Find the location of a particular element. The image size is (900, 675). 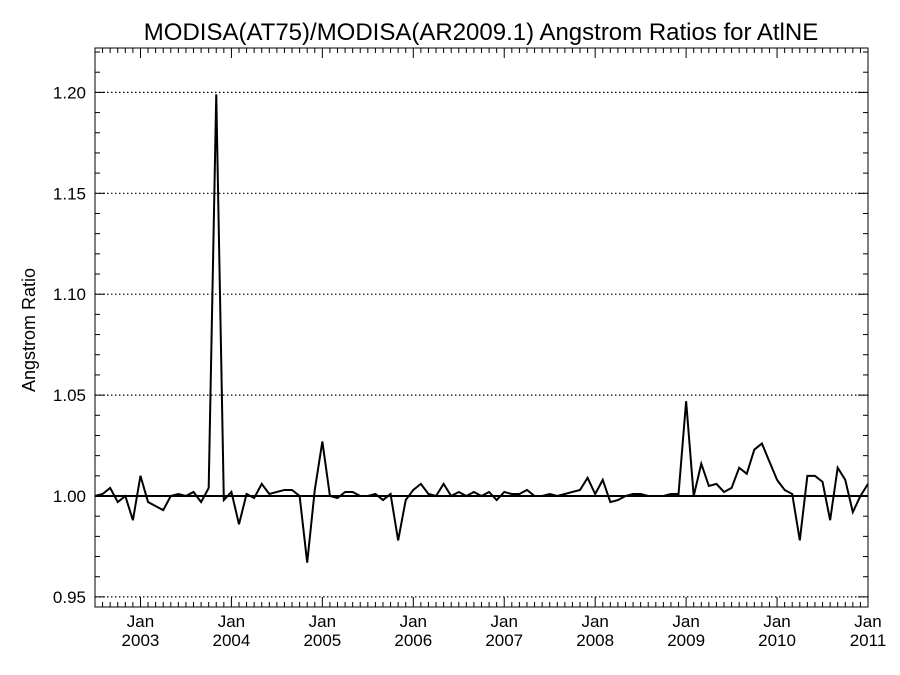

x-tick-label-year: 2006 is located at coordinates (413, 640).